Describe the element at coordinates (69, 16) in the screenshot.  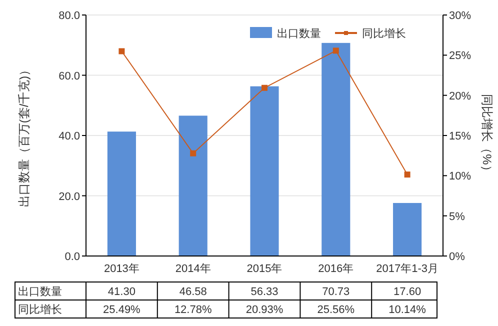
I see `y-tick-label: 80.0` at that location.